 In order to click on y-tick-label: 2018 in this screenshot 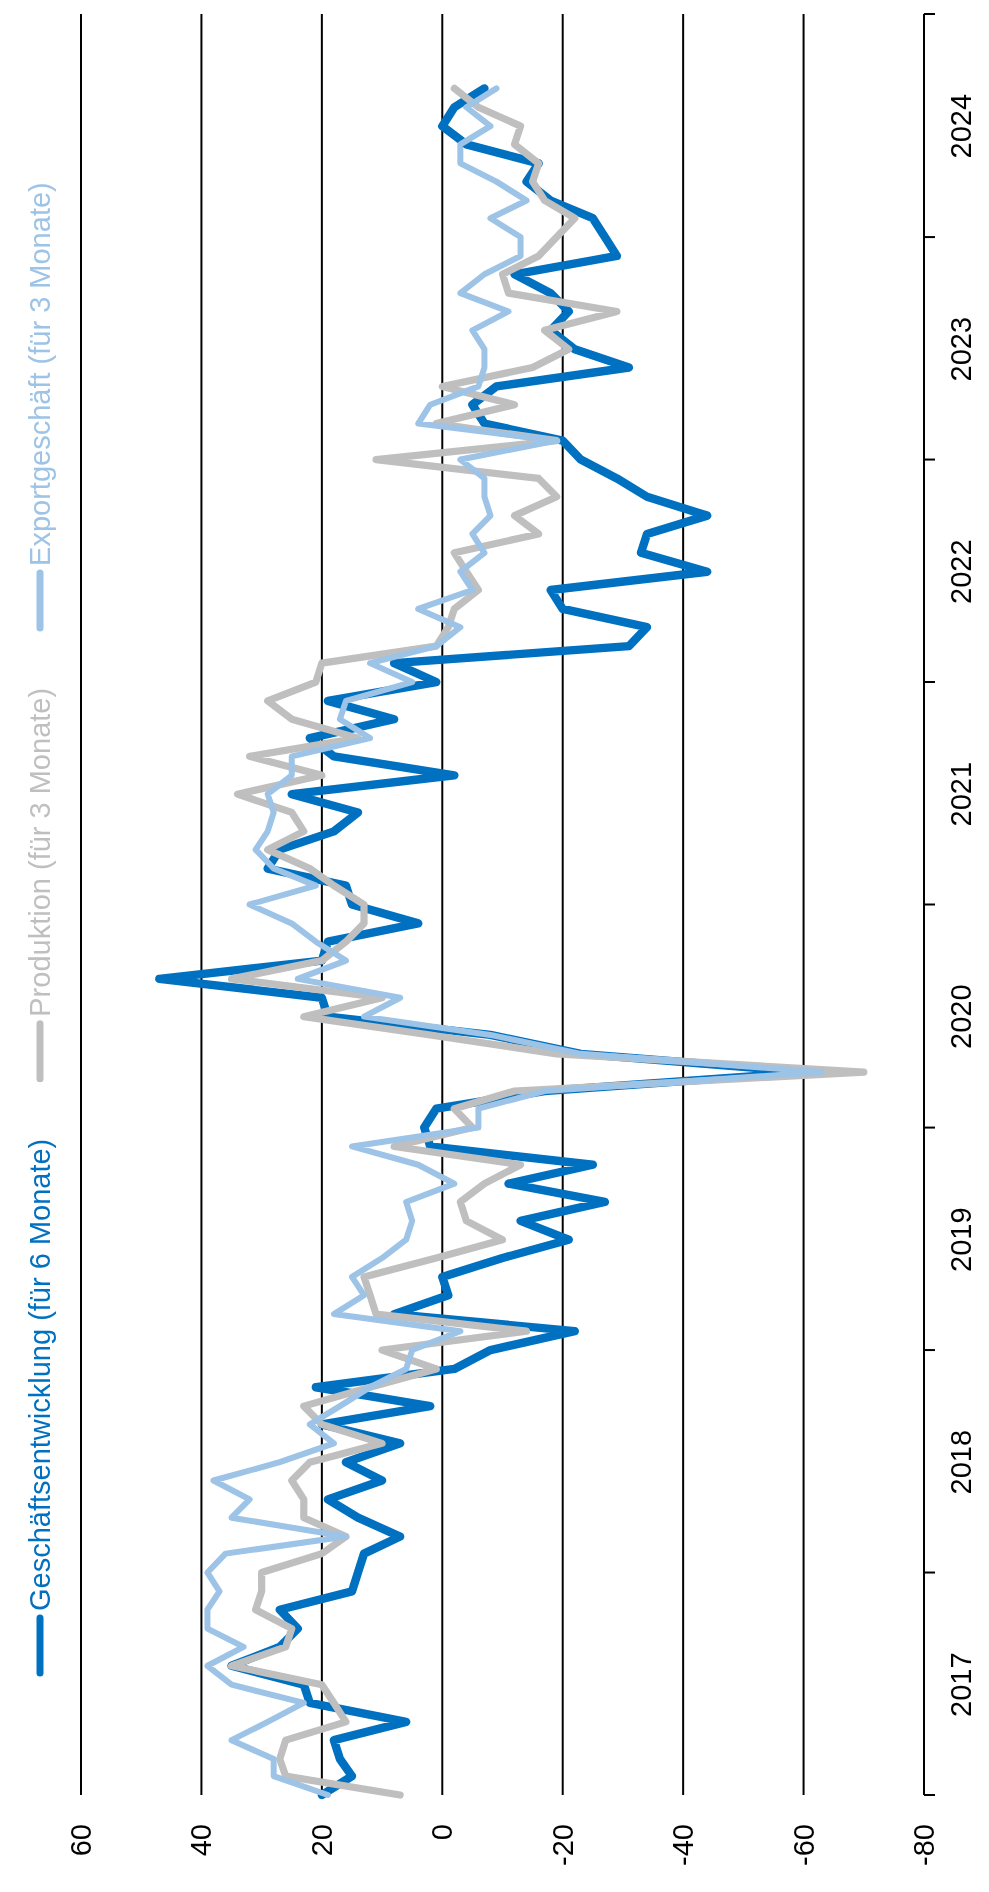, I will do `click(961, 1462)`.